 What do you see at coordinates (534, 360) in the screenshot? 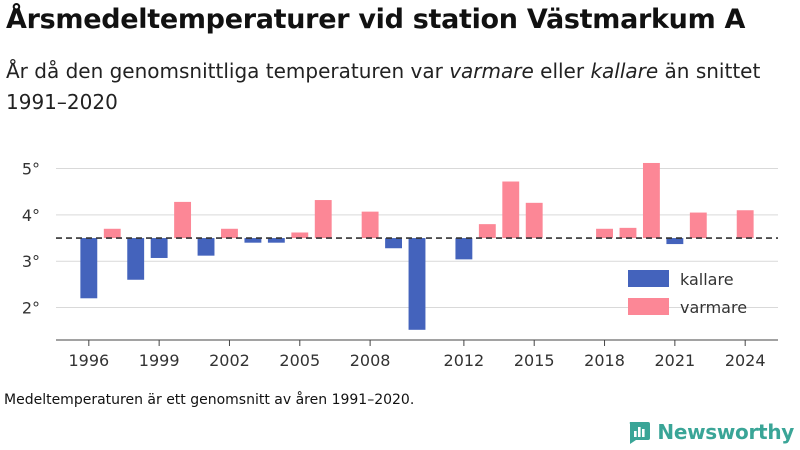
I see `x-tick-label: 2015` at bounding box center [534, 360].